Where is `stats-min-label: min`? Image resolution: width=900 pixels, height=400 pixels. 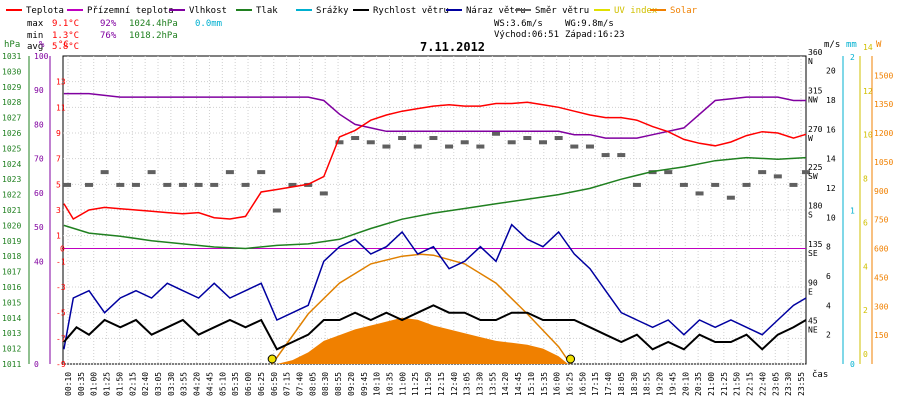 stats-min-label: min is located at coordinates (35, 36).